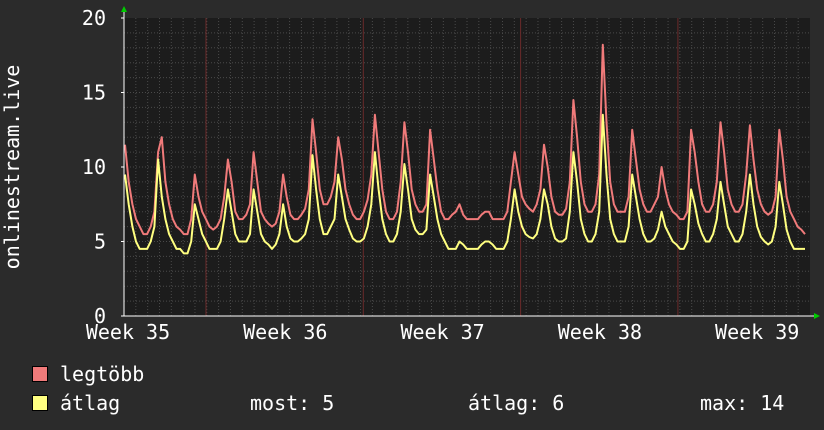  I want to click on x-tick-label: Week 39, so click(757, 332).